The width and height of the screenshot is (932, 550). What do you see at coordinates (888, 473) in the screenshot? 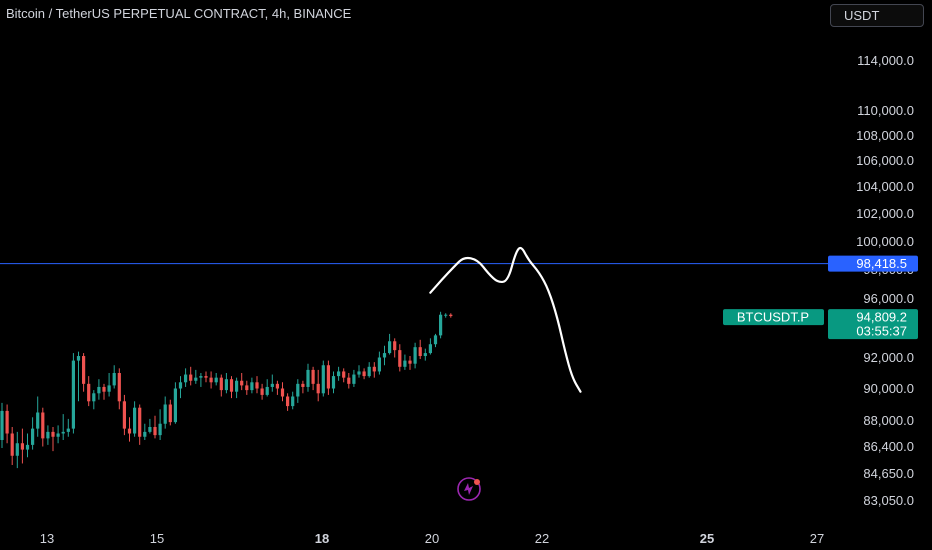
I see `price-tick-label: 84,650.0` at bounding box center [888, 473].